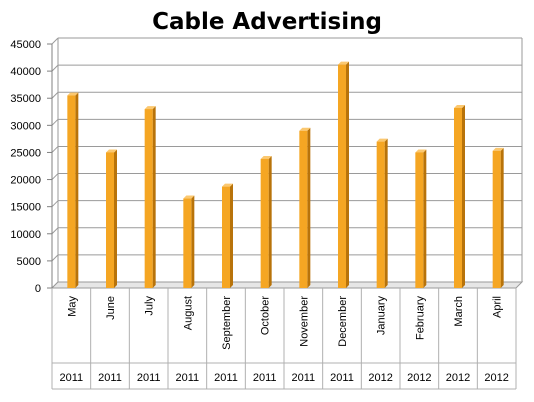 This screenshot has height=402, width=534. What do you see at coordinates (50, 166) in the screenshot?
I see `axes` at bounding box center [50, 166].